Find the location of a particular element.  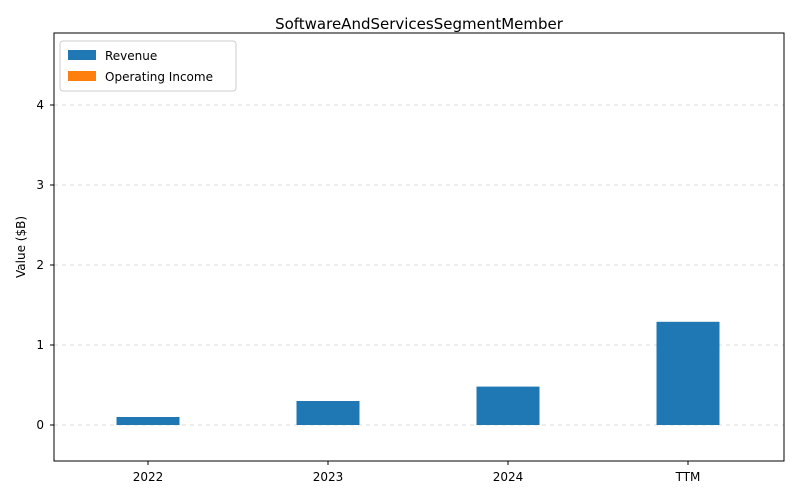

legend-label-revenue: Revenue is located at coordinates (131, 56).